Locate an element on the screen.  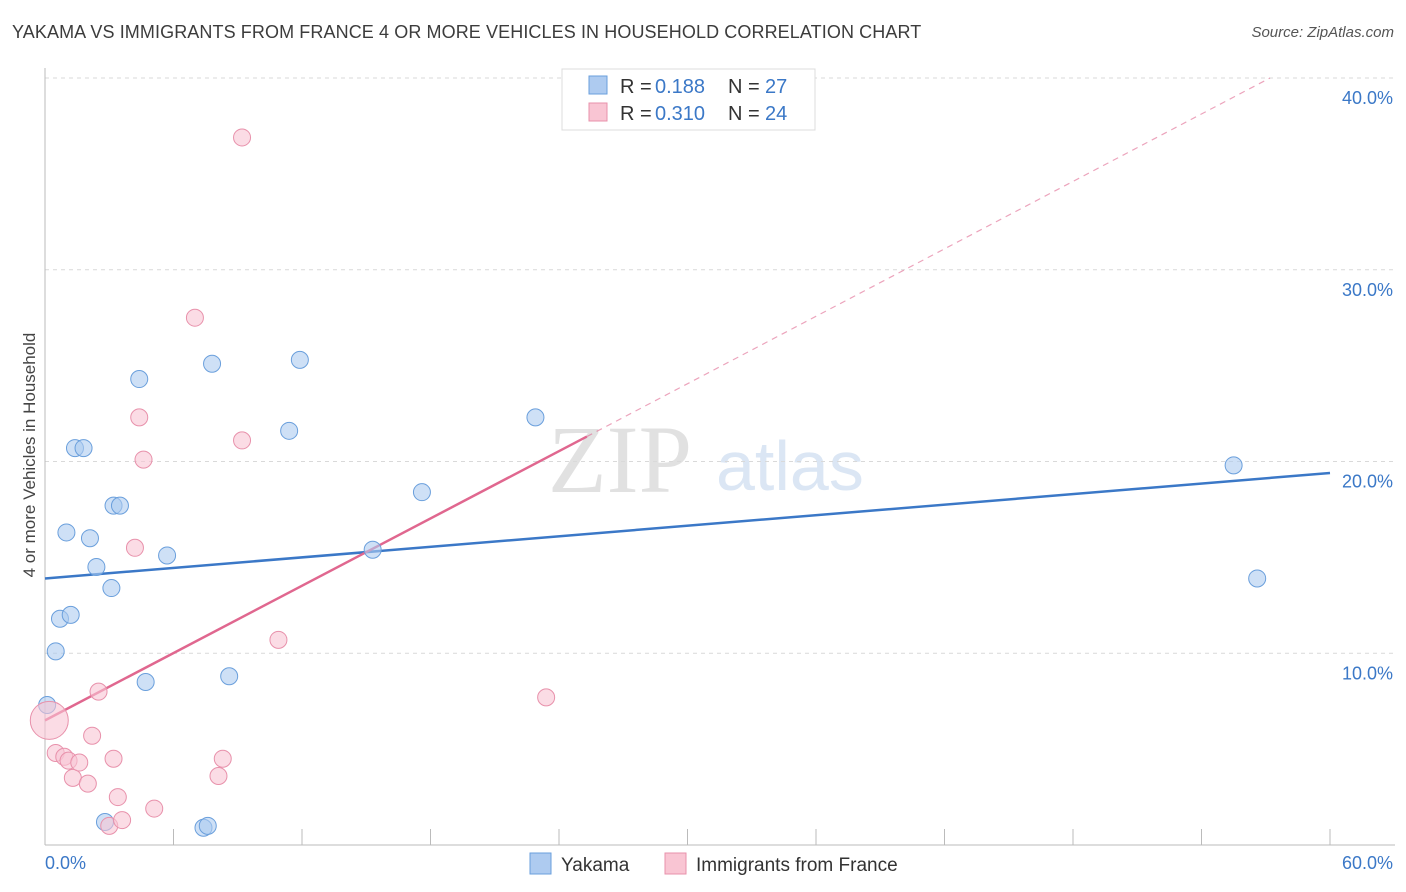
trend-line-yakama is located at coordinates (687, 525).